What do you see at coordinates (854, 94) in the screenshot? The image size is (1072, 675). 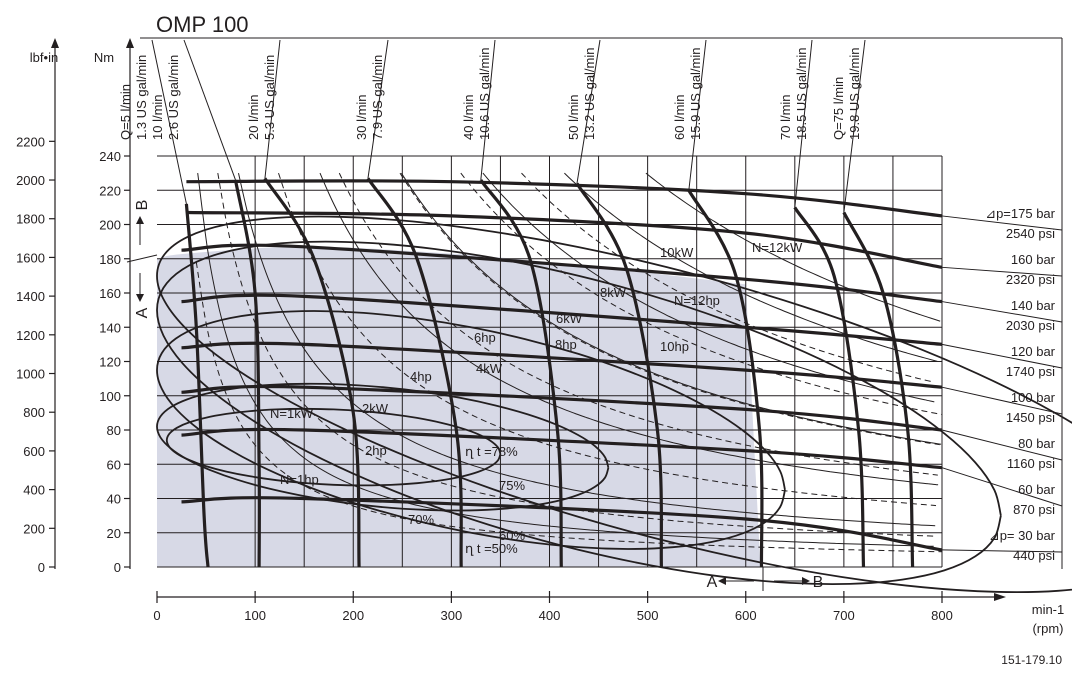 I see `flow-us-label: 19.8 US gal/min` at bounding box center [854, 94].